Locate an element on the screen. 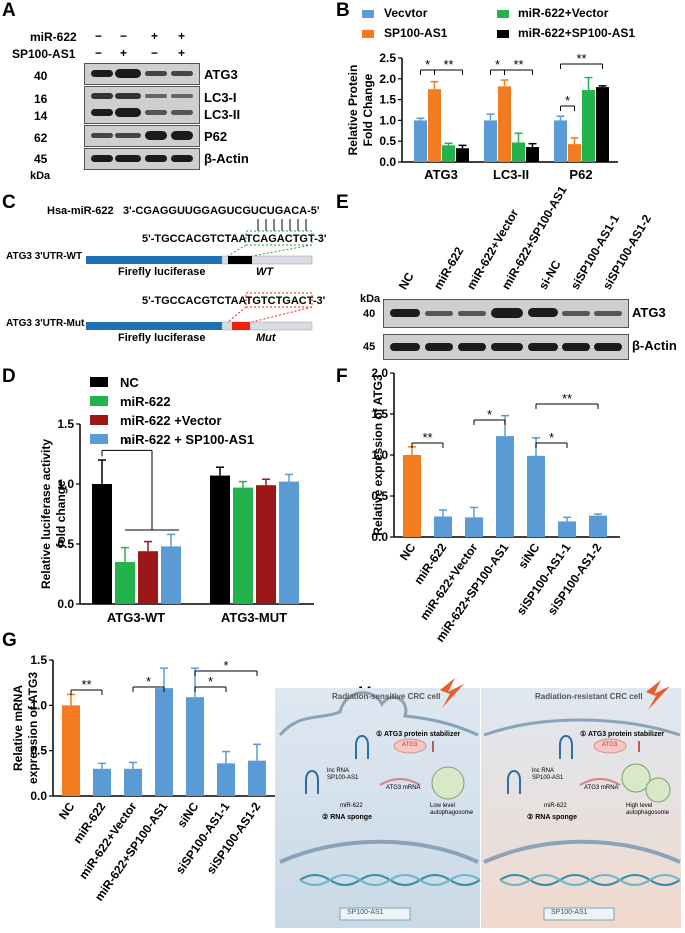 The width and height of the screenshot is (685, 933). legend-label: miR-622 + SP100-AS1 is located at coordinates (187, 439).